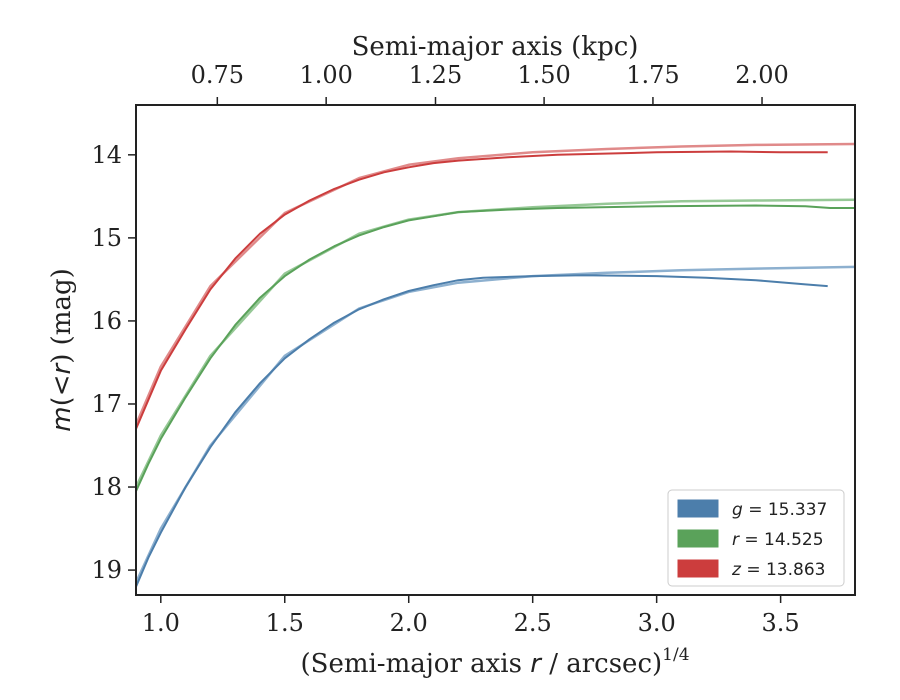  What do you see at coordinates (62, 390) in the screenshot?
I see `y-axis-title-lt: (<` at bounding box center [62, 390].